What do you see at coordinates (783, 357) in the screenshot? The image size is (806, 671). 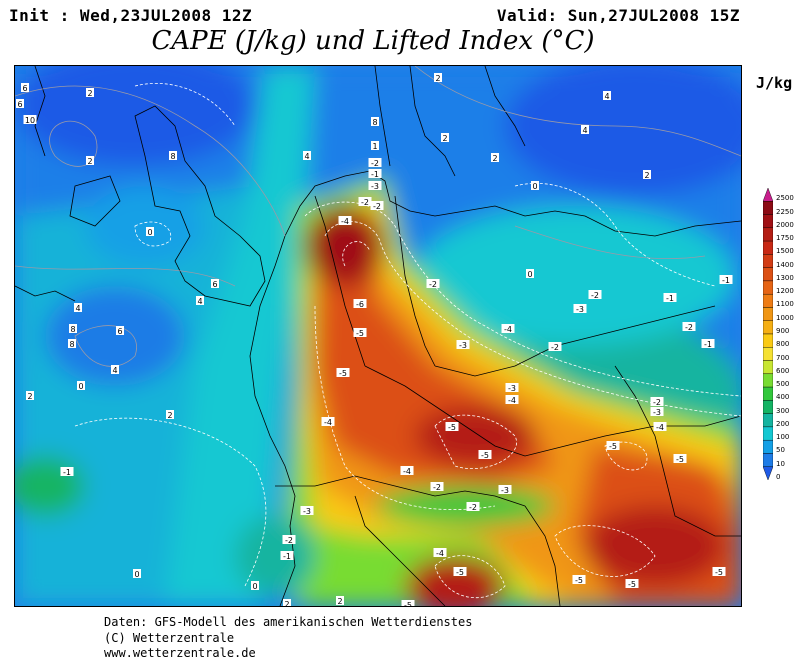 I see `colorbar-tick-label: 700` at bounding box center [783, 357].